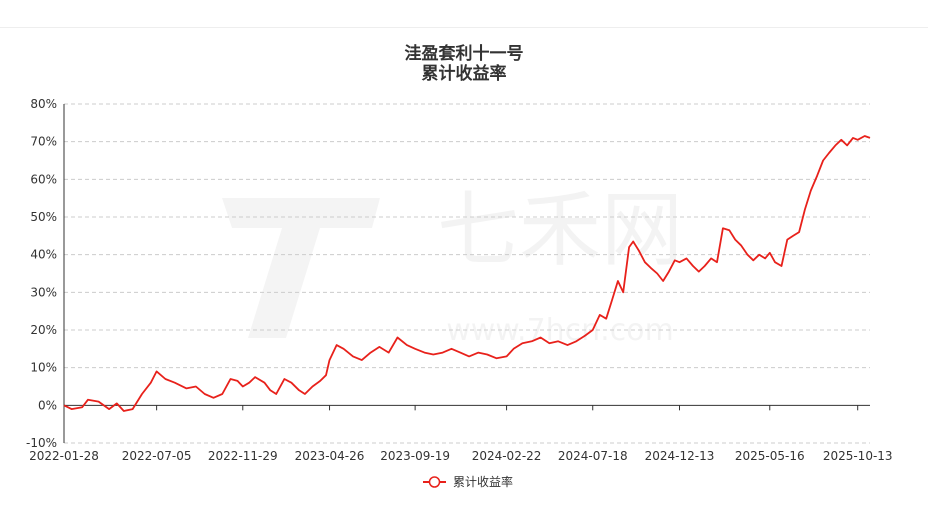 The width and height of the screenshot is (928, 505). I want to click on legend-marker-icon, so click(434, 482).